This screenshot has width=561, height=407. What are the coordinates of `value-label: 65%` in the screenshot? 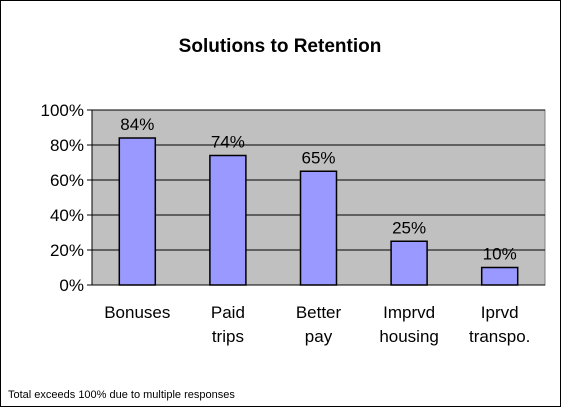 It's located at (318, 157).